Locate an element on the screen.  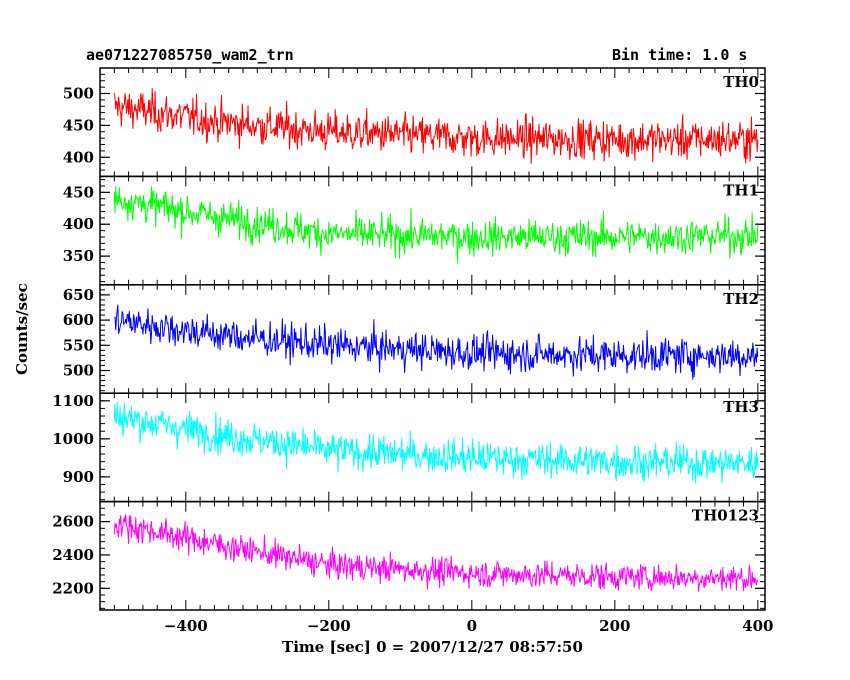
x-tick-label: −400 is located at coordinates (186, 626).